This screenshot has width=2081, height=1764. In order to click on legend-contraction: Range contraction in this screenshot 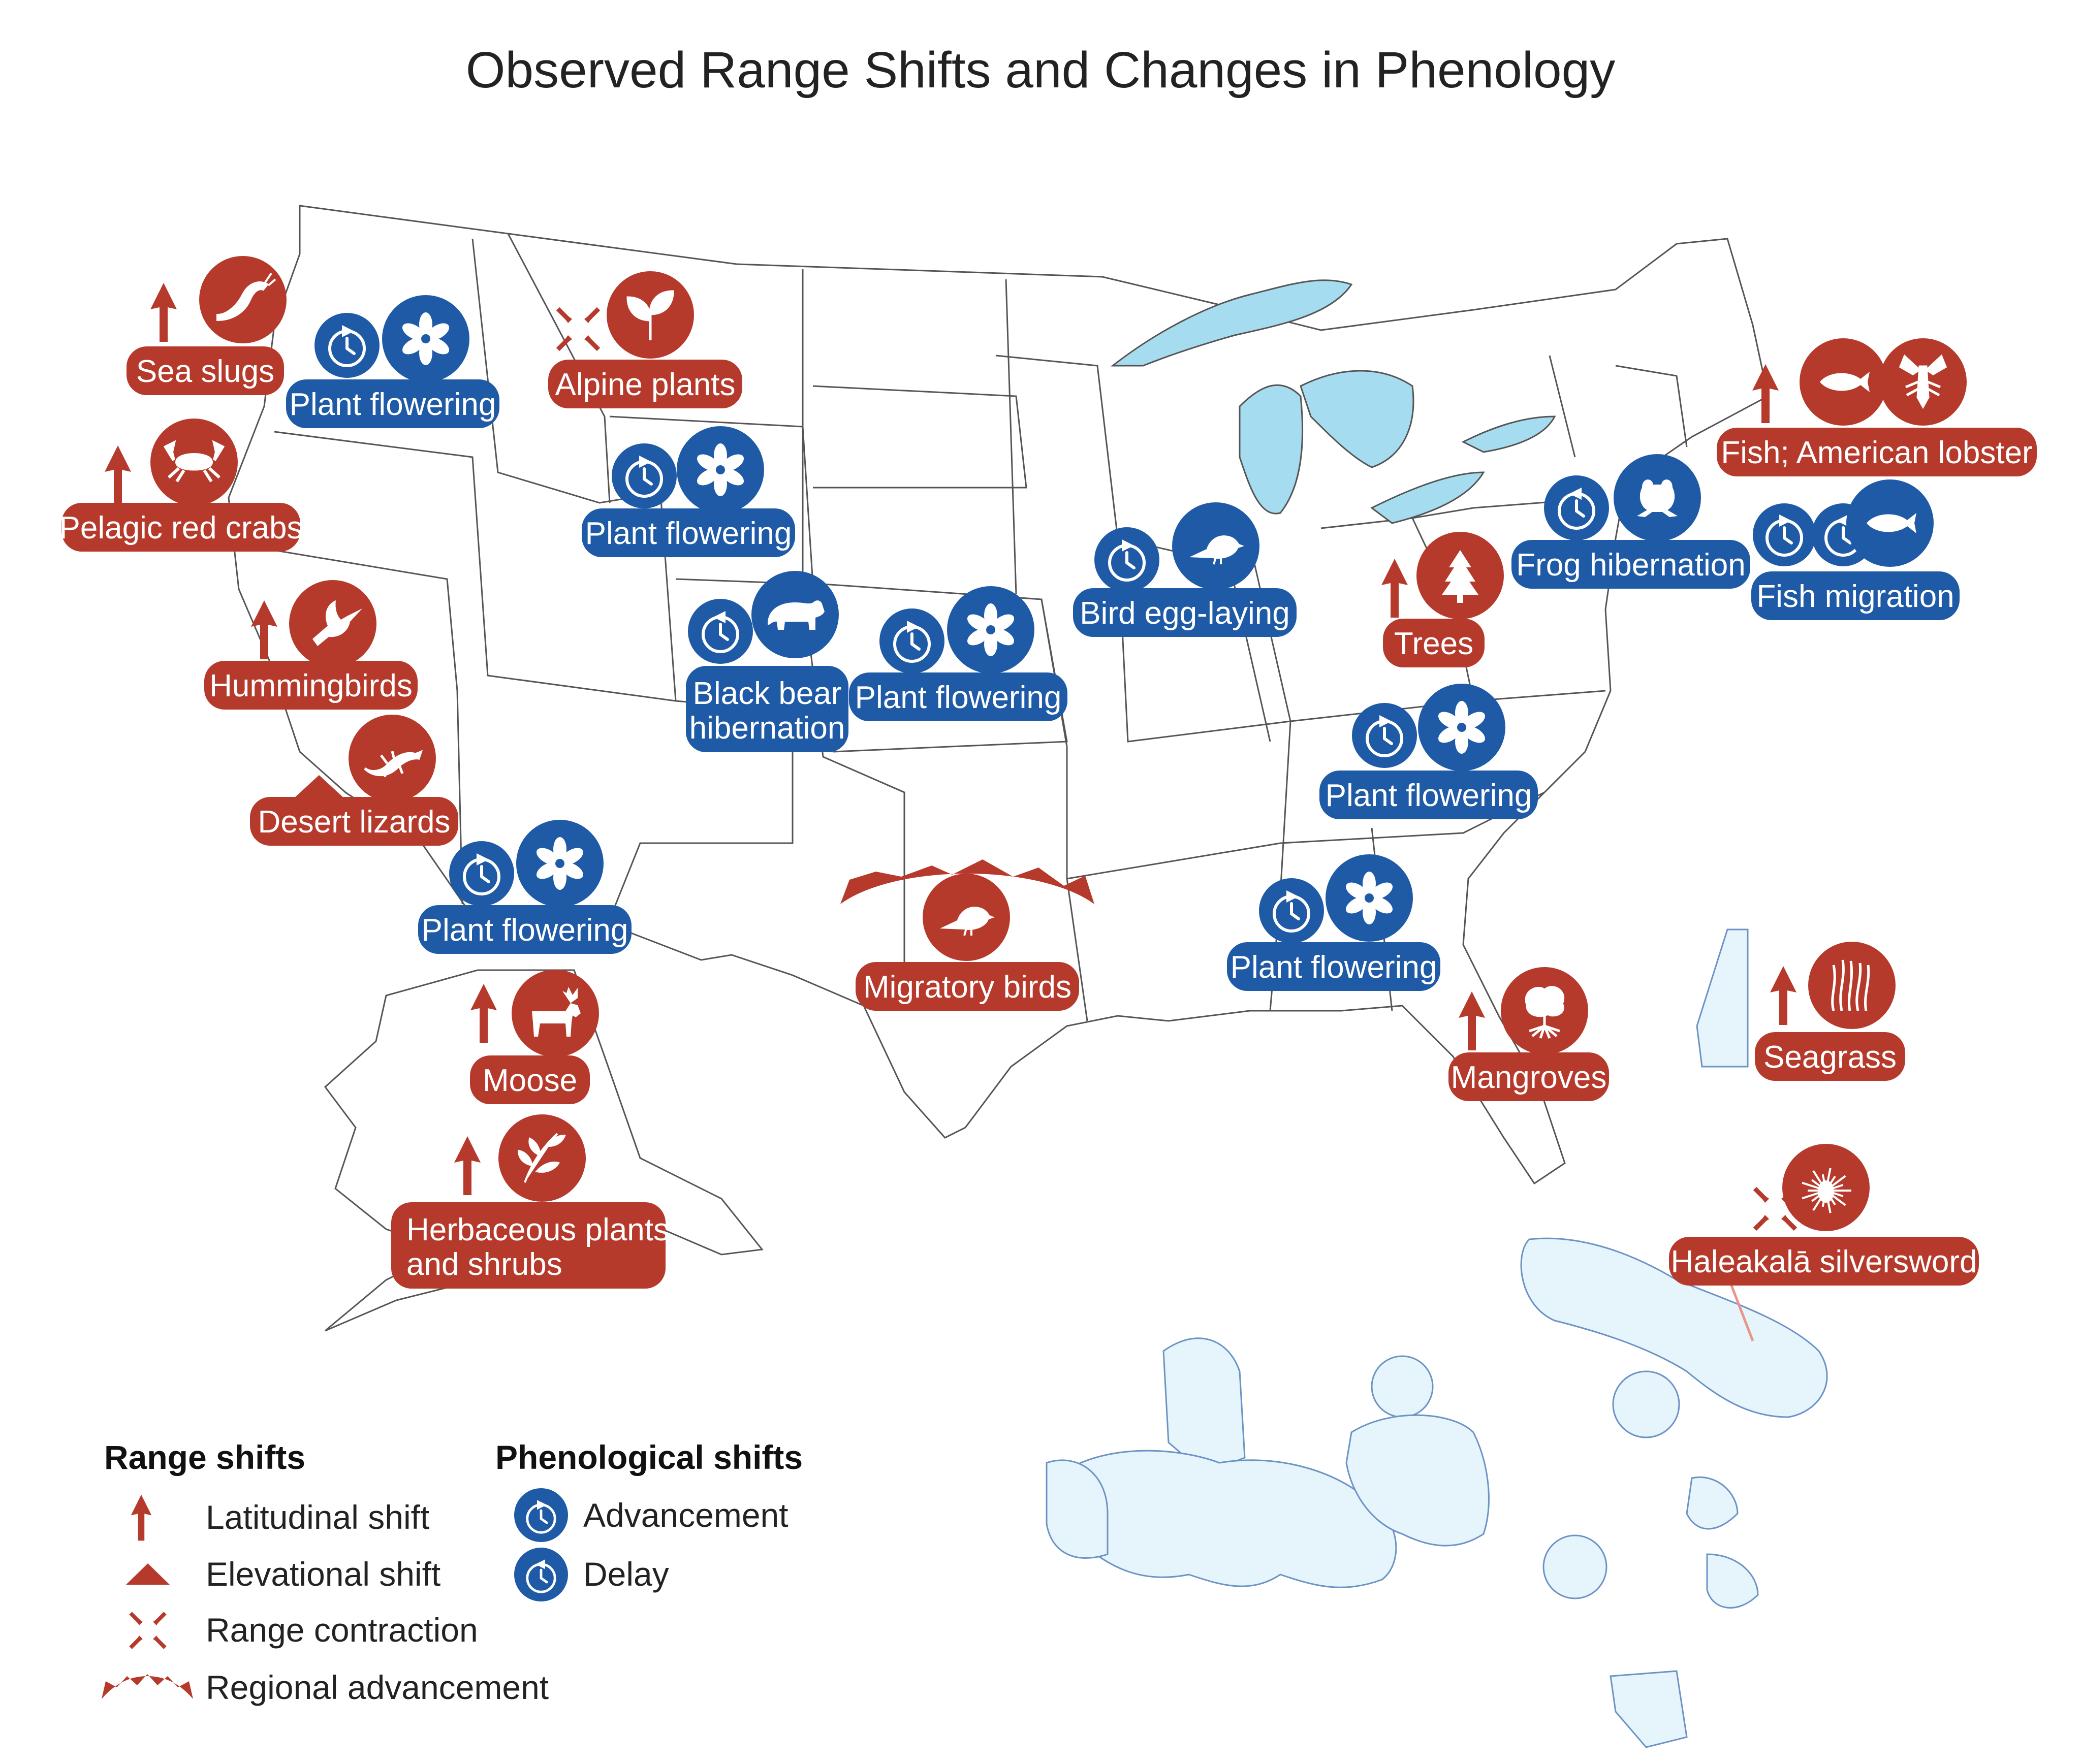, I will do `click(342, 1630)`.